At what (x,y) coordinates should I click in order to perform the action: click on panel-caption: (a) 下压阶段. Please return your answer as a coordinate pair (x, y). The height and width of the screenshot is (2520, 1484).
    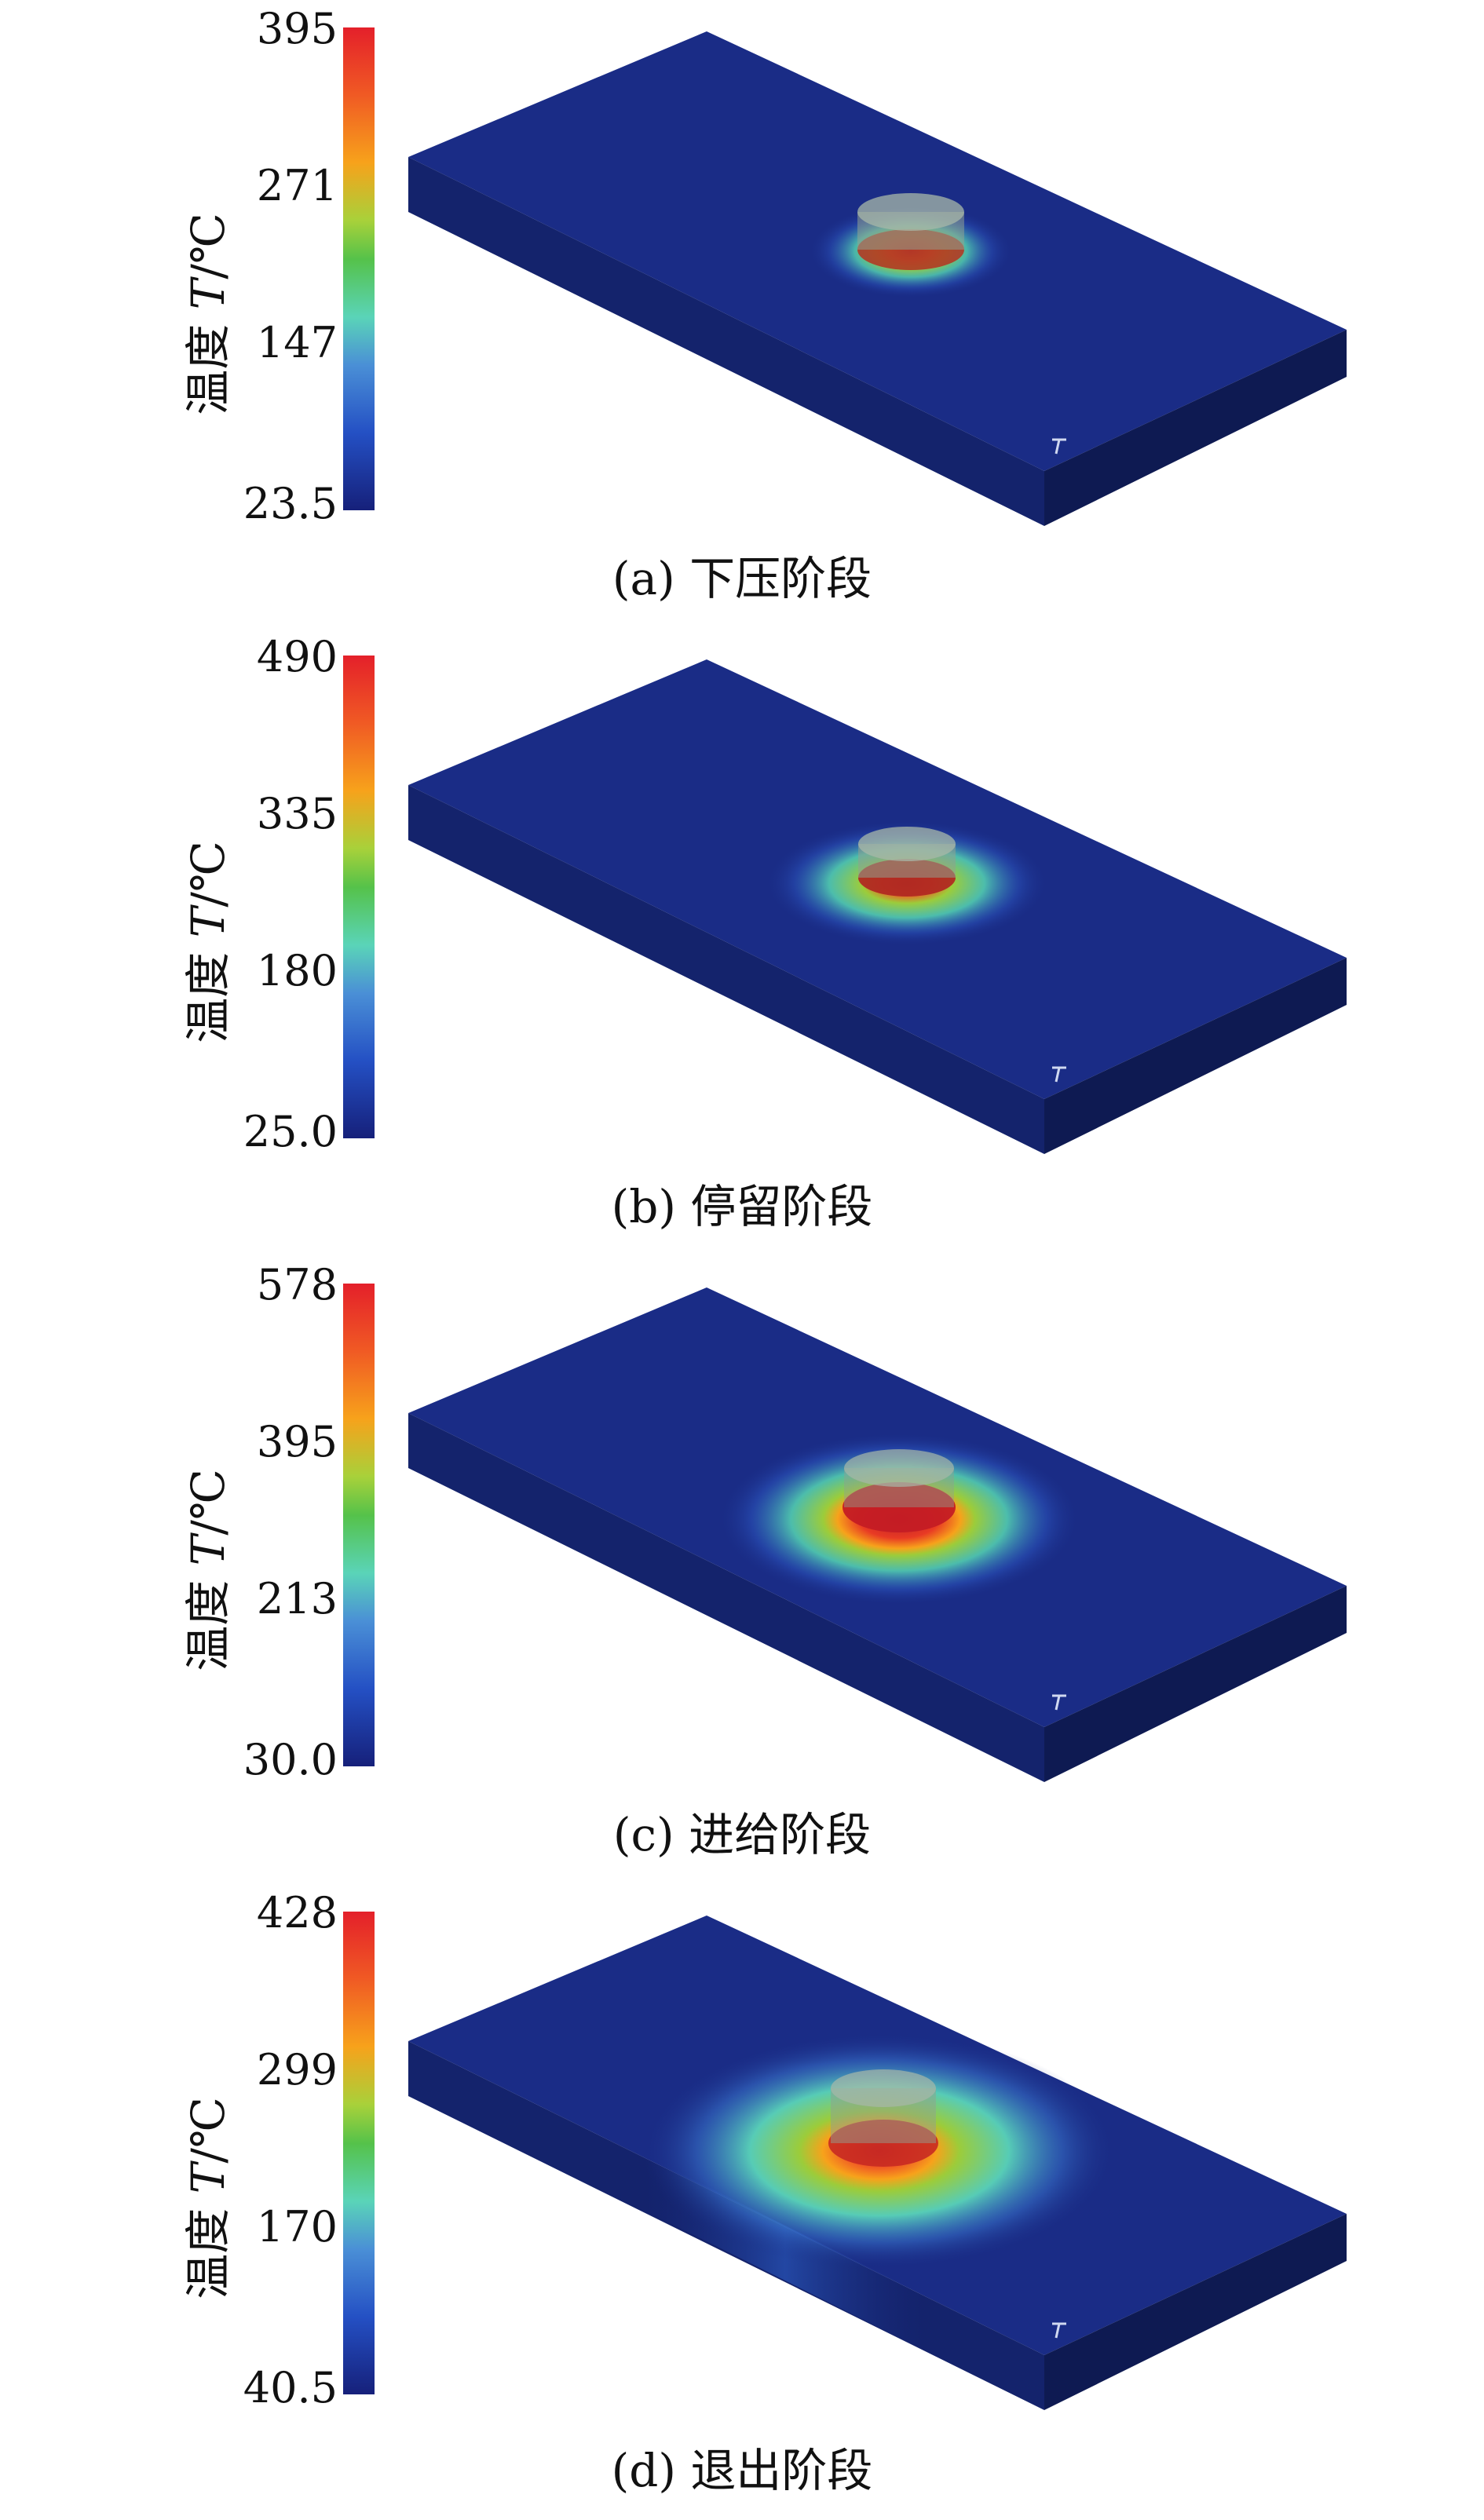
    Looking at the image, I should click on (742, 578).